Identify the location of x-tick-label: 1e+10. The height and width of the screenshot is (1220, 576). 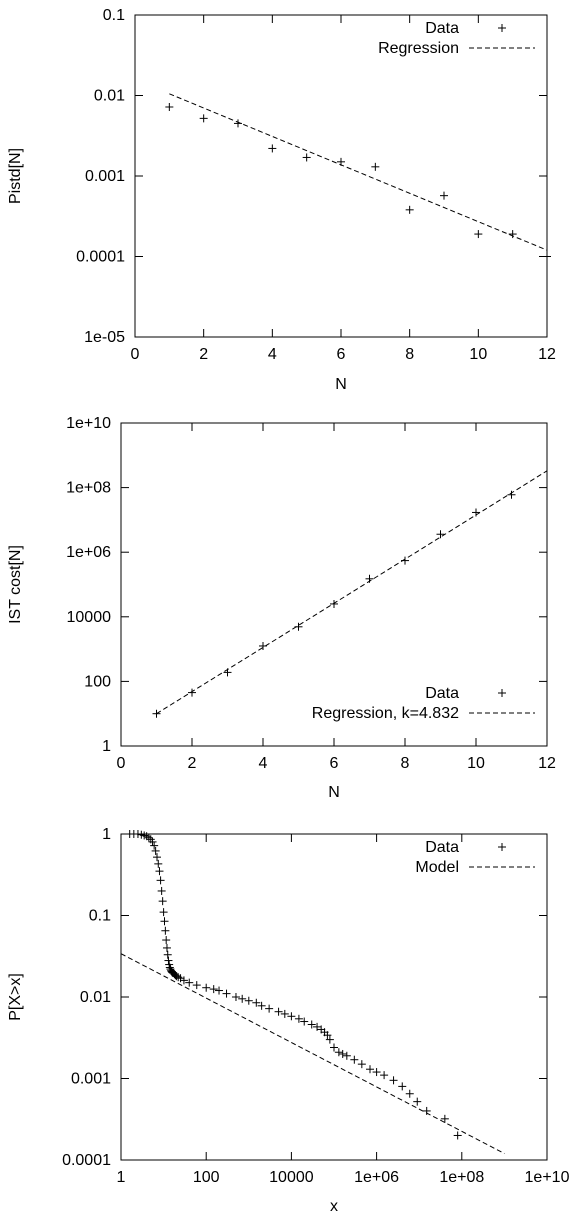
(547, 1177).